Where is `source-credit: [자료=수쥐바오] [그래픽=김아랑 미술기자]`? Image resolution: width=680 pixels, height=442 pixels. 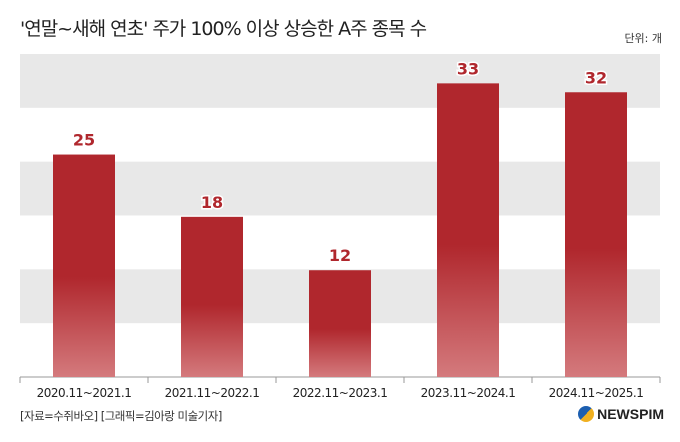
source-credit: [자료=수쥐바오] [그래픽=김아랑 미술기자] is located at coordinates (121, 416).